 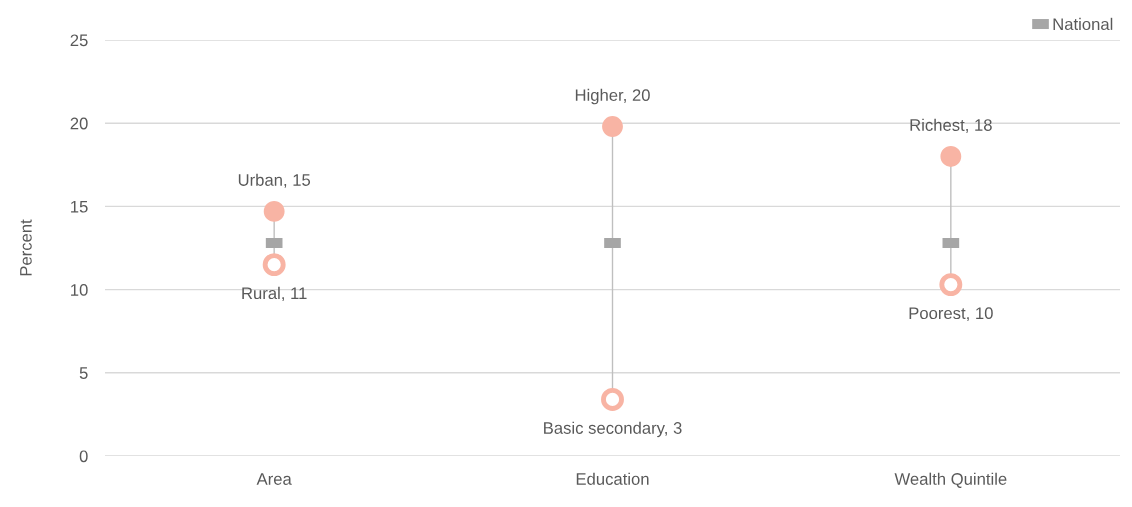 What do you see at coordinates (274, 180) in the screenshot?
I see `annotation: Urban, 15` at bounding box center [274, 180].